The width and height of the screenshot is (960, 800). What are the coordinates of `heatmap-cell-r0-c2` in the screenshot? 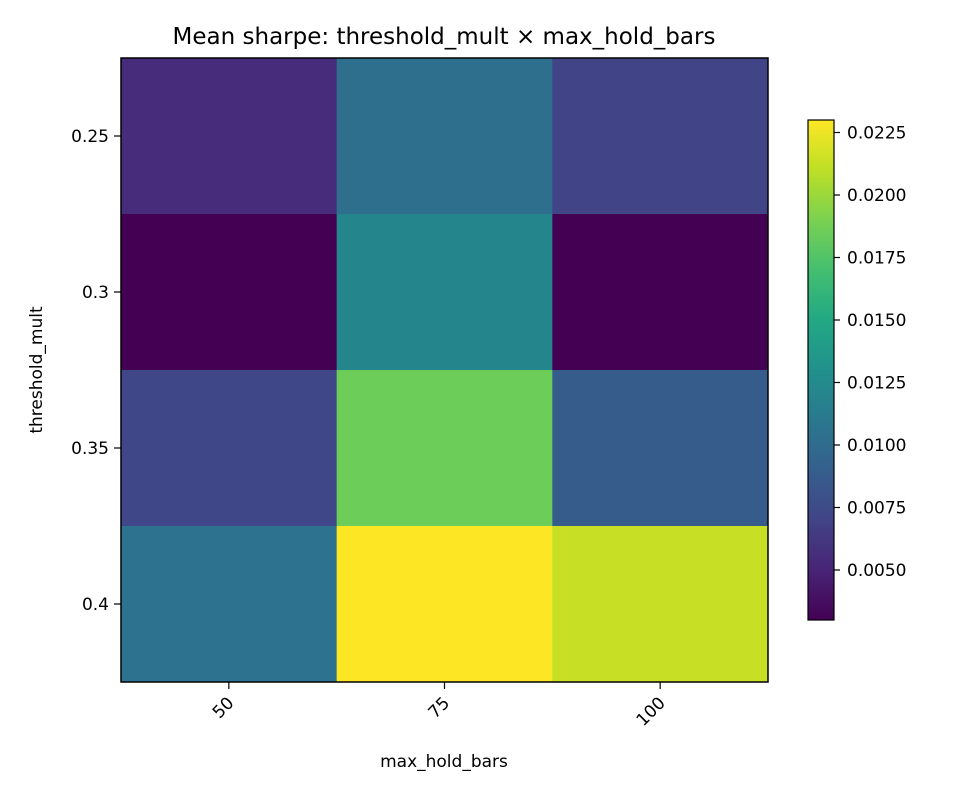 It's located at (660, 136).